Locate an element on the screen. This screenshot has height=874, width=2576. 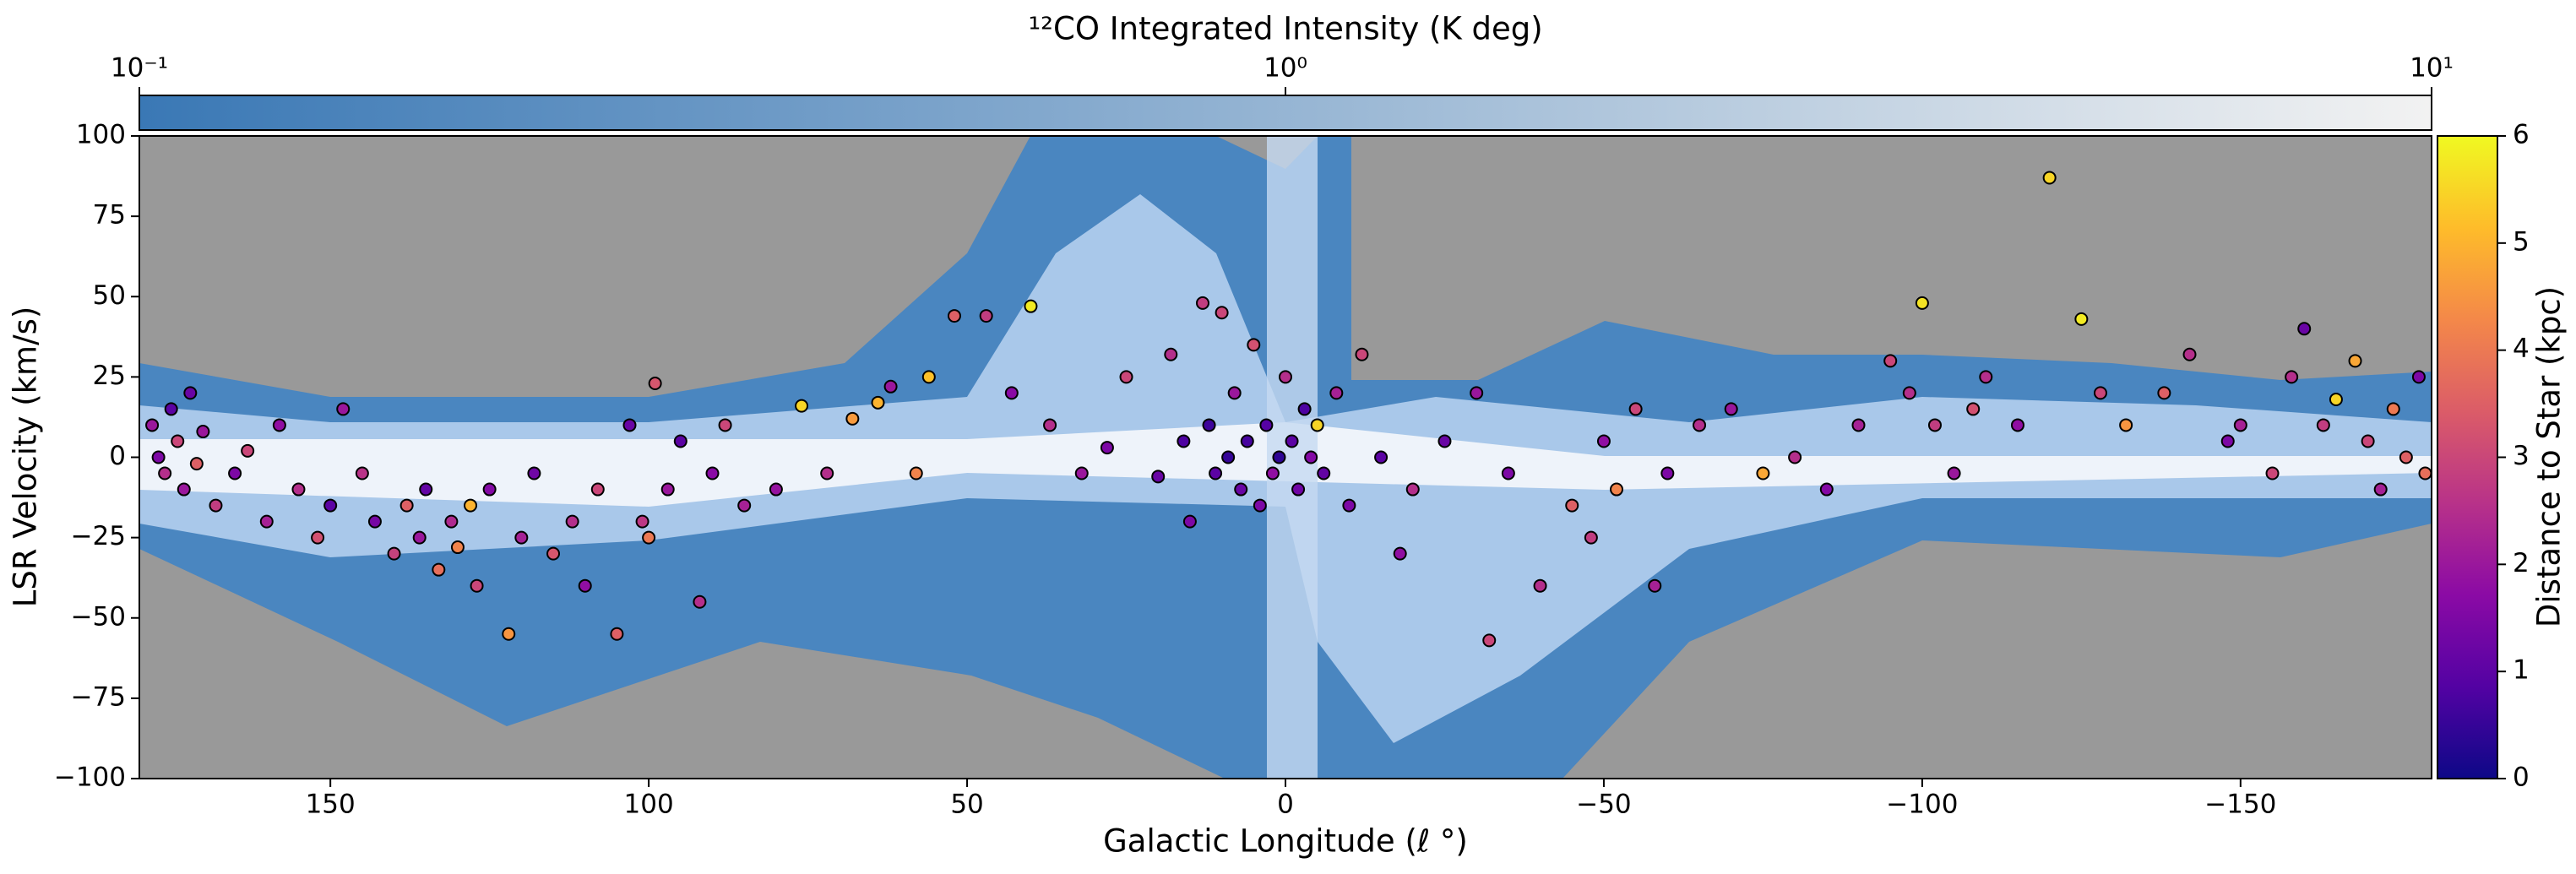
colorbar-tick-label: 0 is located at coordinates (2521, 778).